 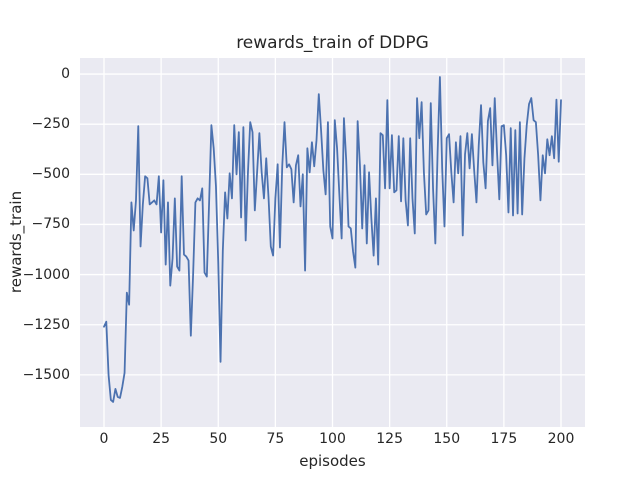 What do you see at coordinates (275, 439) in the screenshot?
I see `x-tick-label: 75` at bounding box center [275, 439].